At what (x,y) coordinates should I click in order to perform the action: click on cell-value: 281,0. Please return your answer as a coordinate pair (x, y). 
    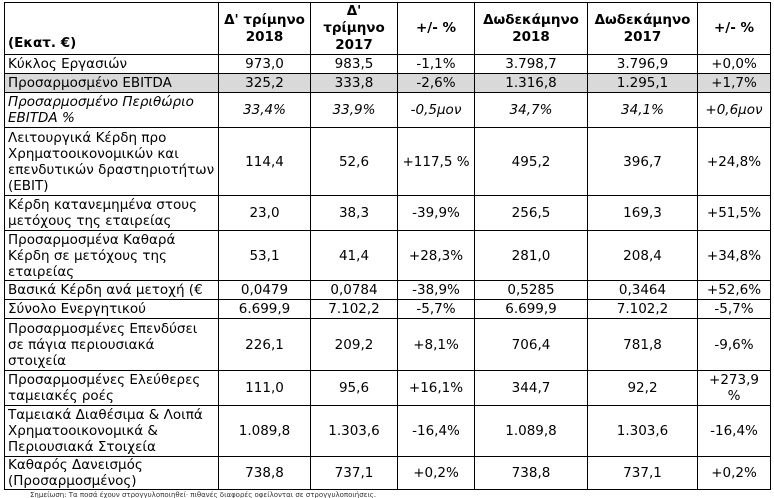
    Looking at the image, I should click on (531, 255).